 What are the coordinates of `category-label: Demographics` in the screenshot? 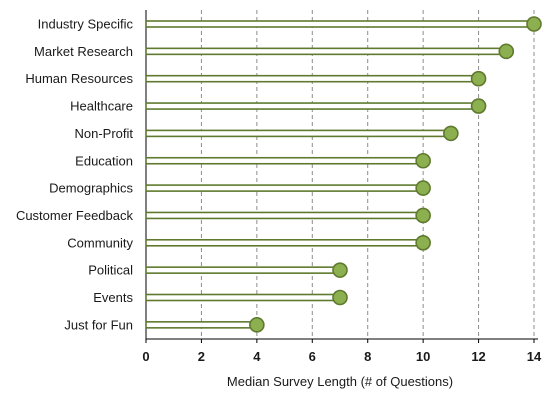 It's located at (91, 188).